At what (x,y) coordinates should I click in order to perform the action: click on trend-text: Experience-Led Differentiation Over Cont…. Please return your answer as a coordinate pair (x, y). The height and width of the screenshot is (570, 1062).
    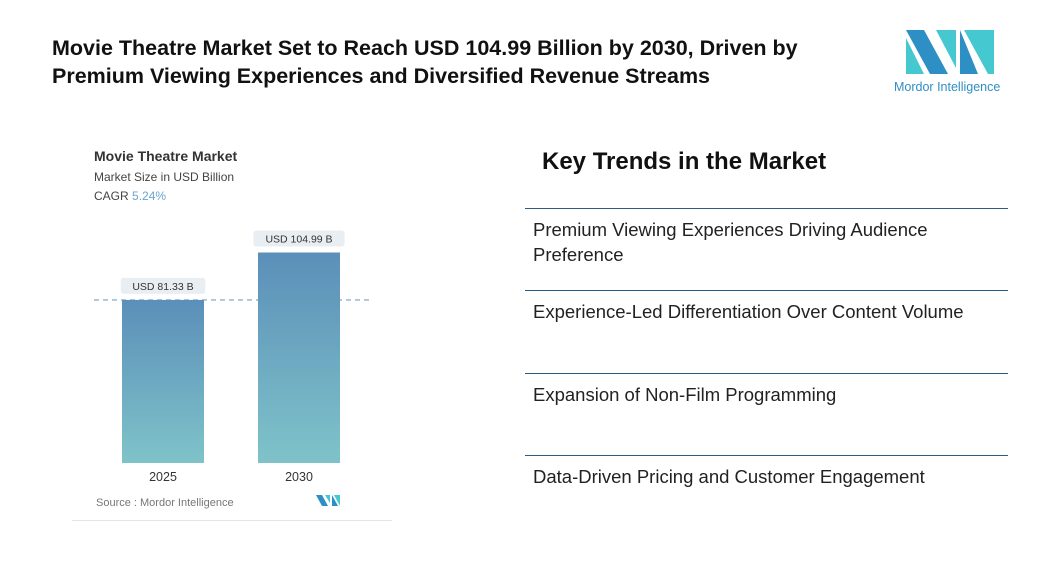
    Looking at the image, I should click on (748, 311).